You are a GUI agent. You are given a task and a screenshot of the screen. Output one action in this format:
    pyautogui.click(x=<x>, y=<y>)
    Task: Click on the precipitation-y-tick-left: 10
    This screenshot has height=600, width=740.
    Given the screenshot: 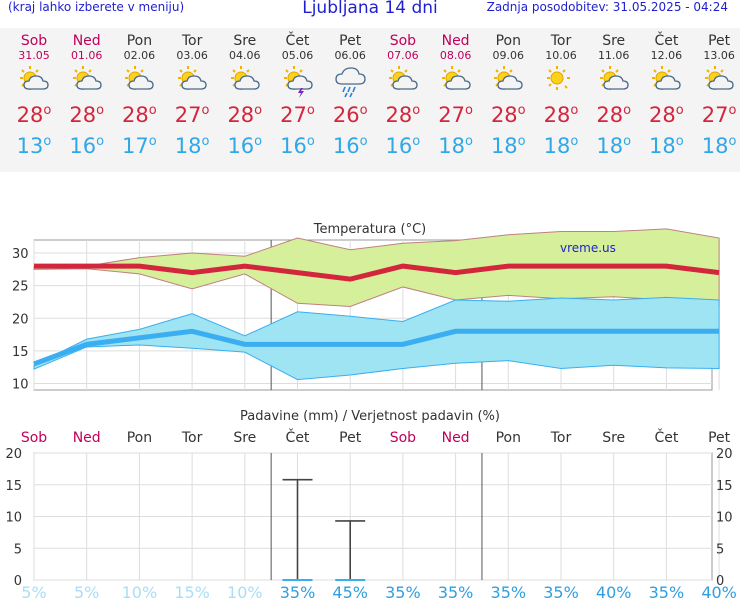 What is the action you would take?
    pyautogui.click(x=13, y=518)
    